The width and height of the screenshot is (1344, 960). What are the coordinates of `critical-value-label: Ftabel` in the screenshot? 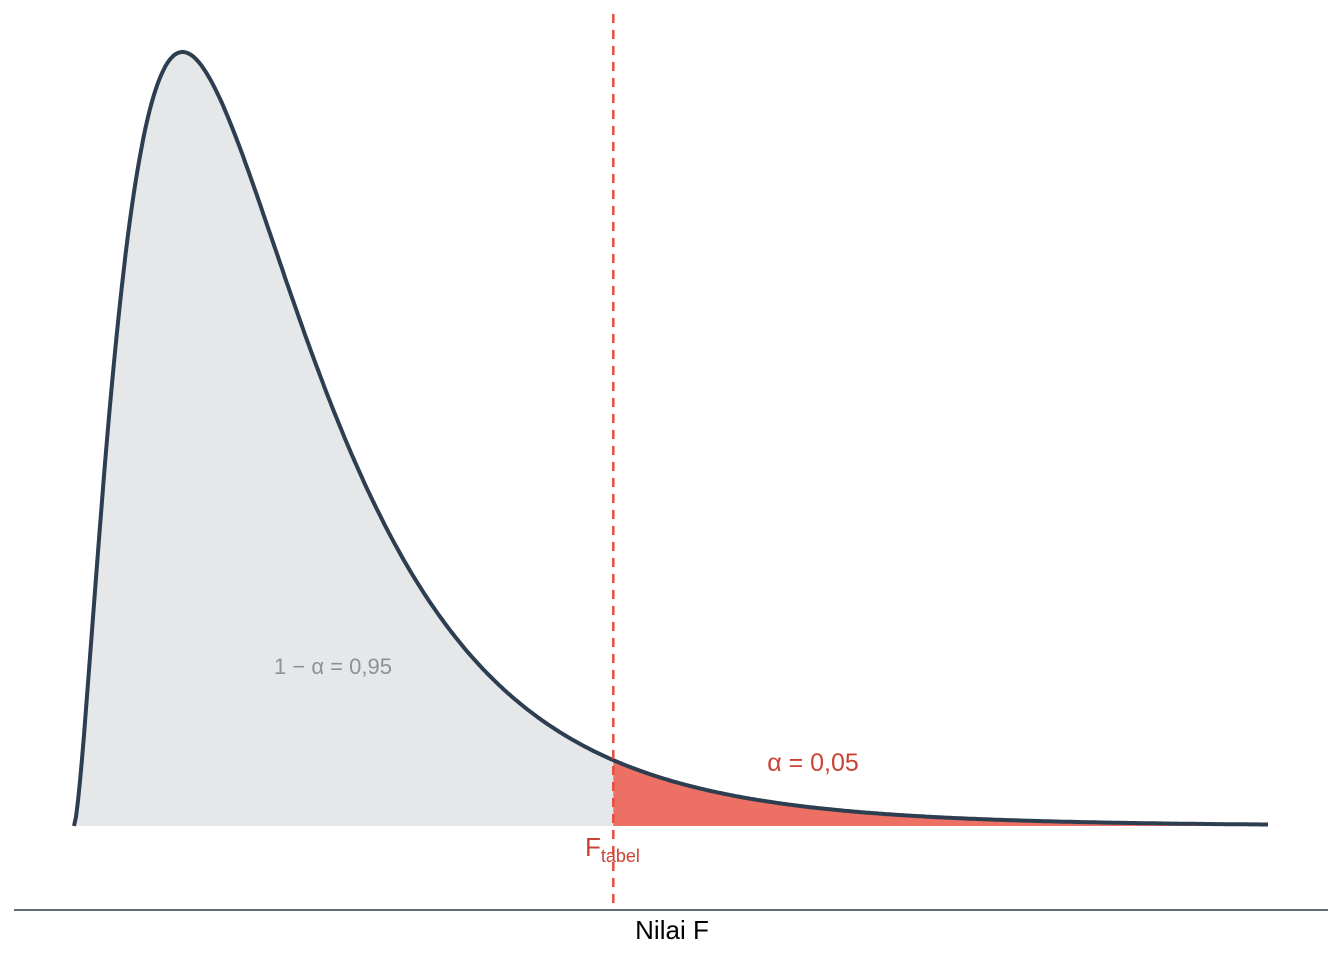 It's located at (612, 849).